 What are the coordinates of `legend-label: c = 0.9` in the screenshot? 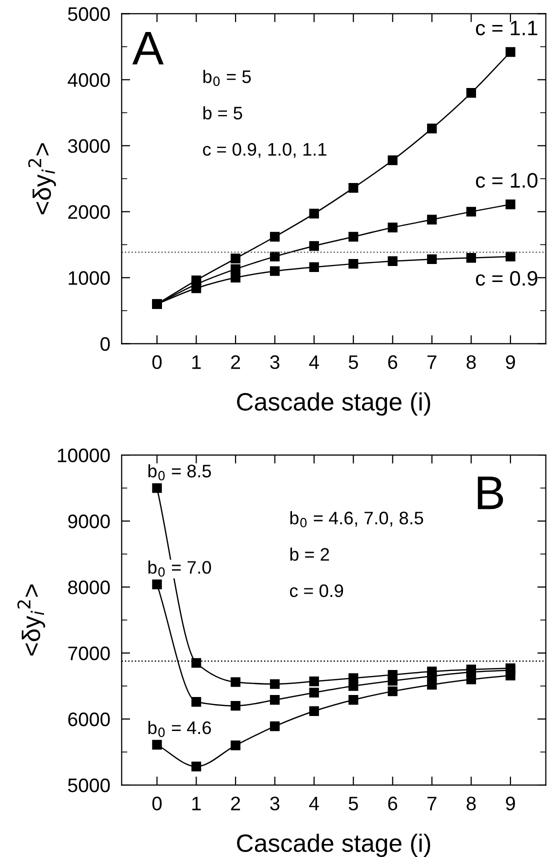 It's located at (507, 278).